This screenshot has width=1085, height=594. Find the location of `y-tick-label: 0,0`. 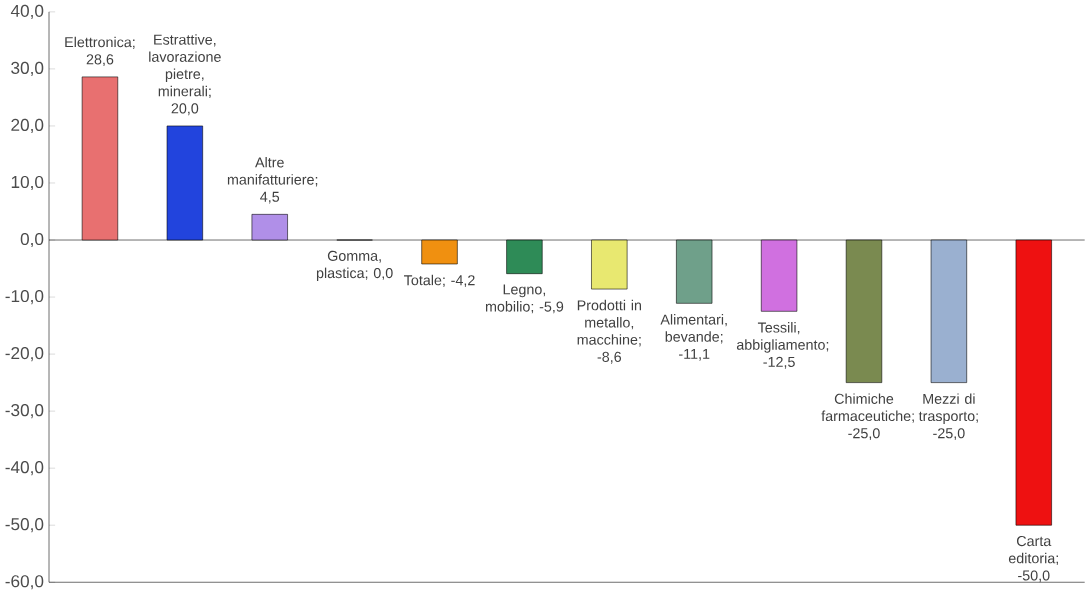

y-tick-label: 0,0 is located at coordinates (32, 240).